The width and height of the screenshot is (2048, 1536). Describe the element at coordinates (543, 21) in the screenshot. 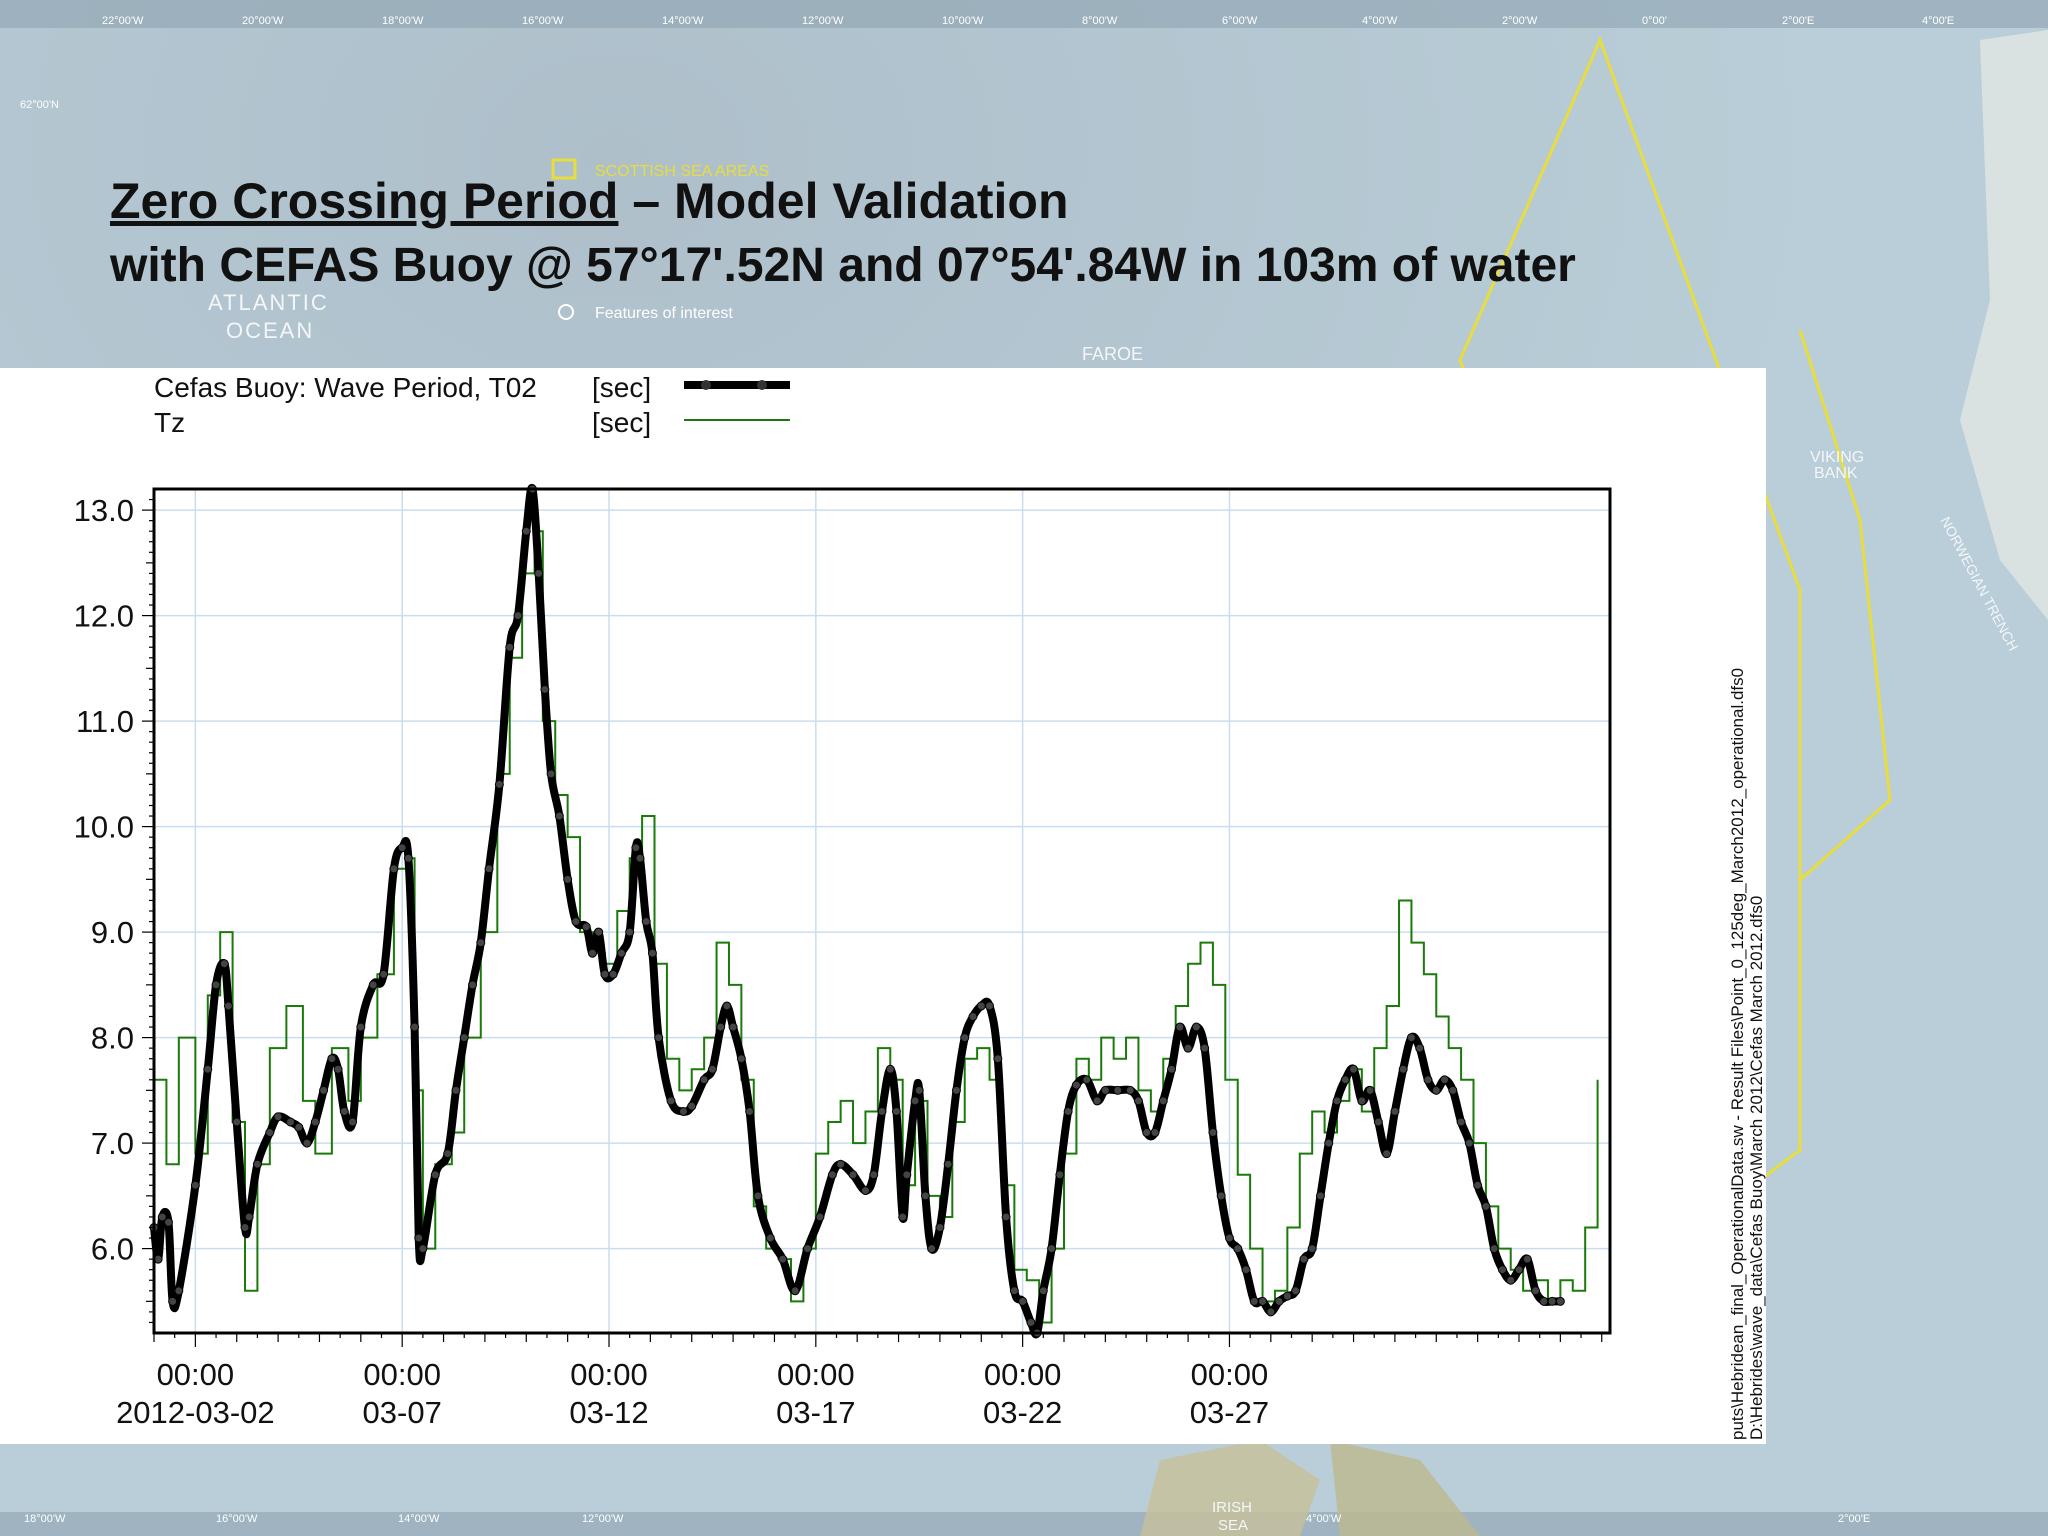

I see `map-top-longitude-label: 16°00'W` at that location.